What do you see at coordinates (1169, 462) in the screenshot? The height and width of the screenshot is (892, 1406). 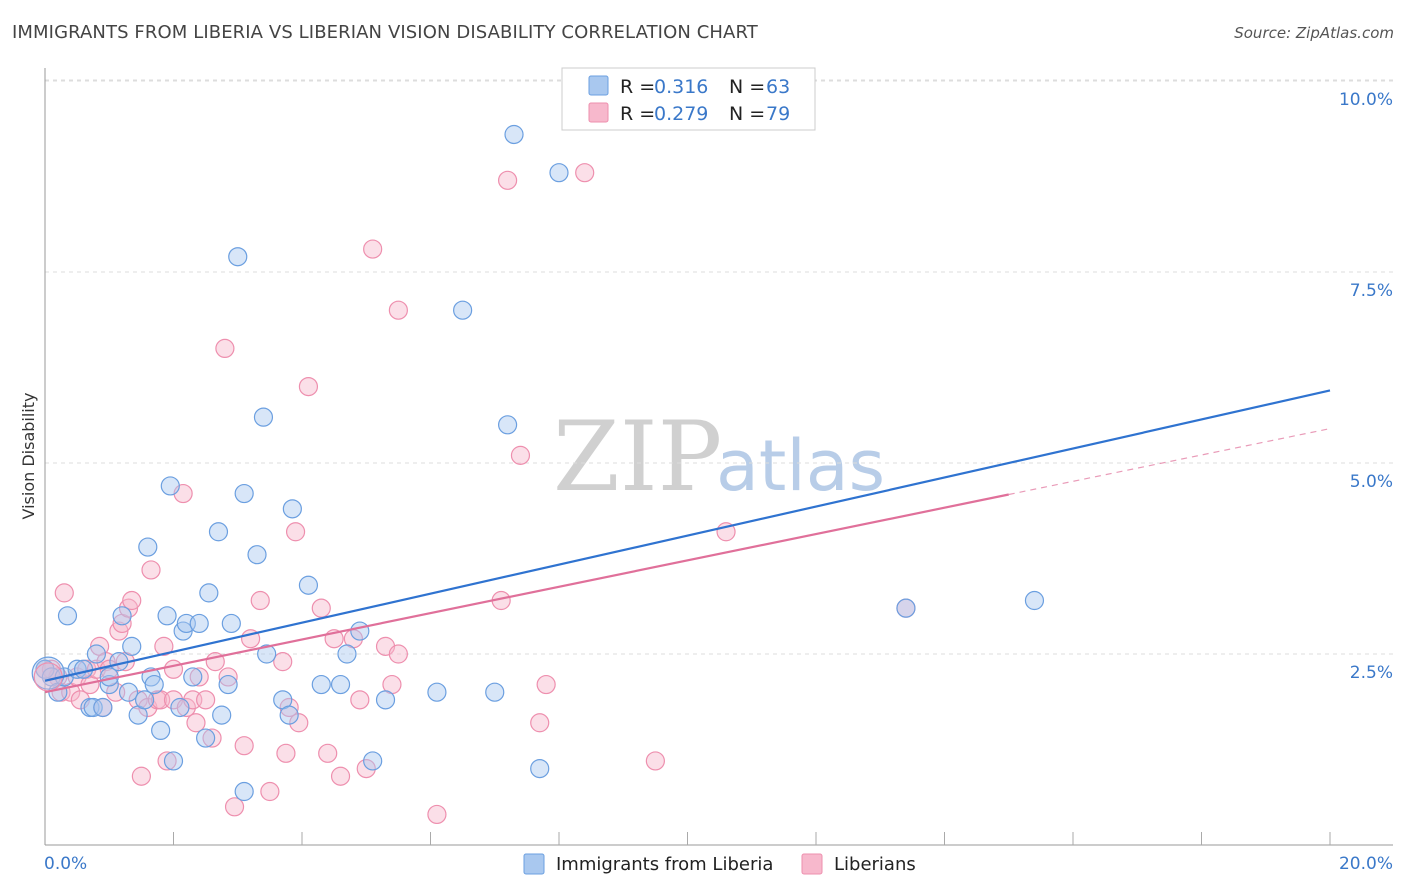 I see `liberians-trendline-extension` at bounding box center [1169, 462].